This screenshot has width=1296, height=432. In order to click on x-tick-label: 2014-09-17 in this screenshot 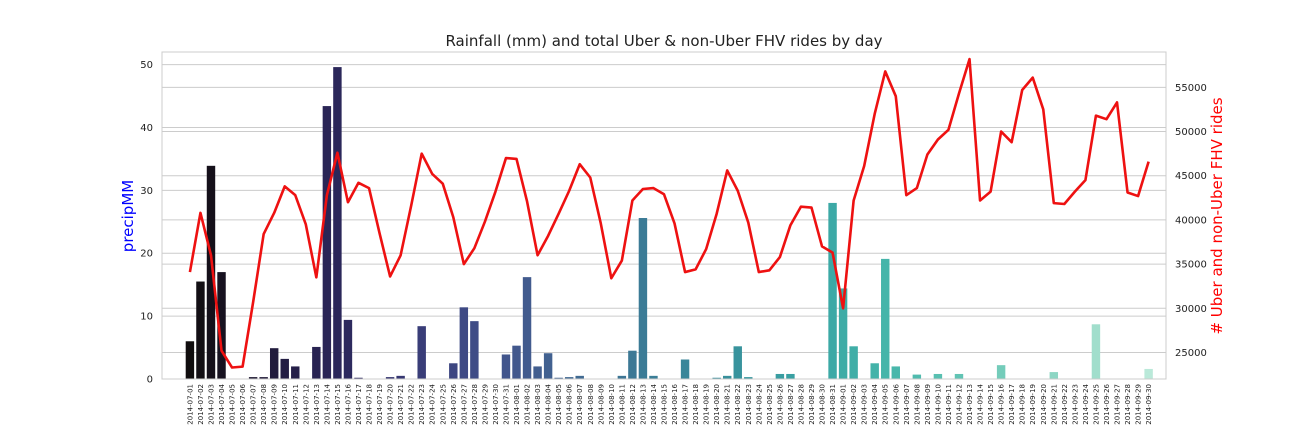, I will do `click(1012, 404)`.